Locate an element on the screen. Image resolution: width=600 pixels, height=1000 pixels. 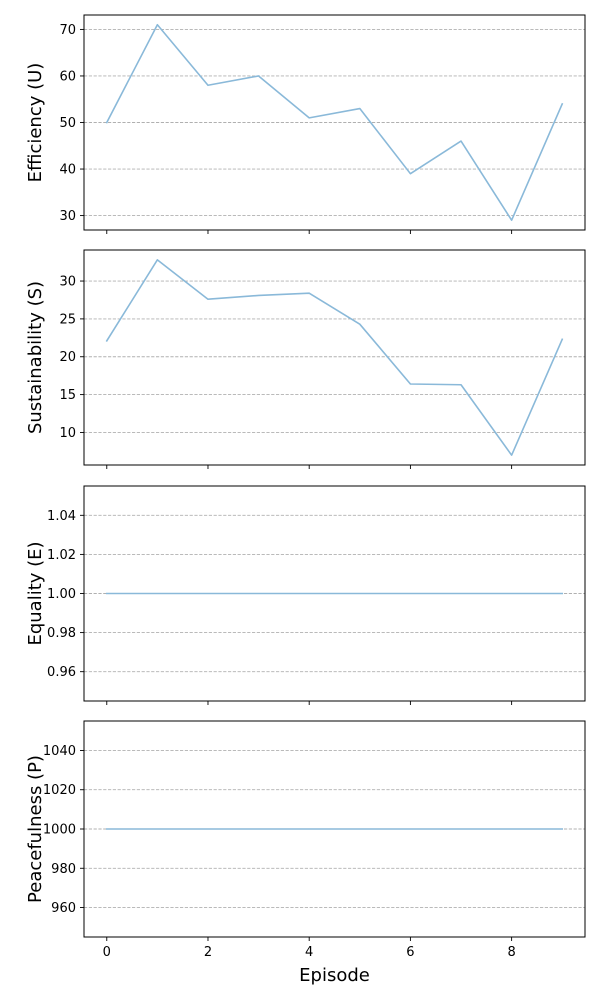
y-tick-label: 1.00 is located at coordinates (61, 594).